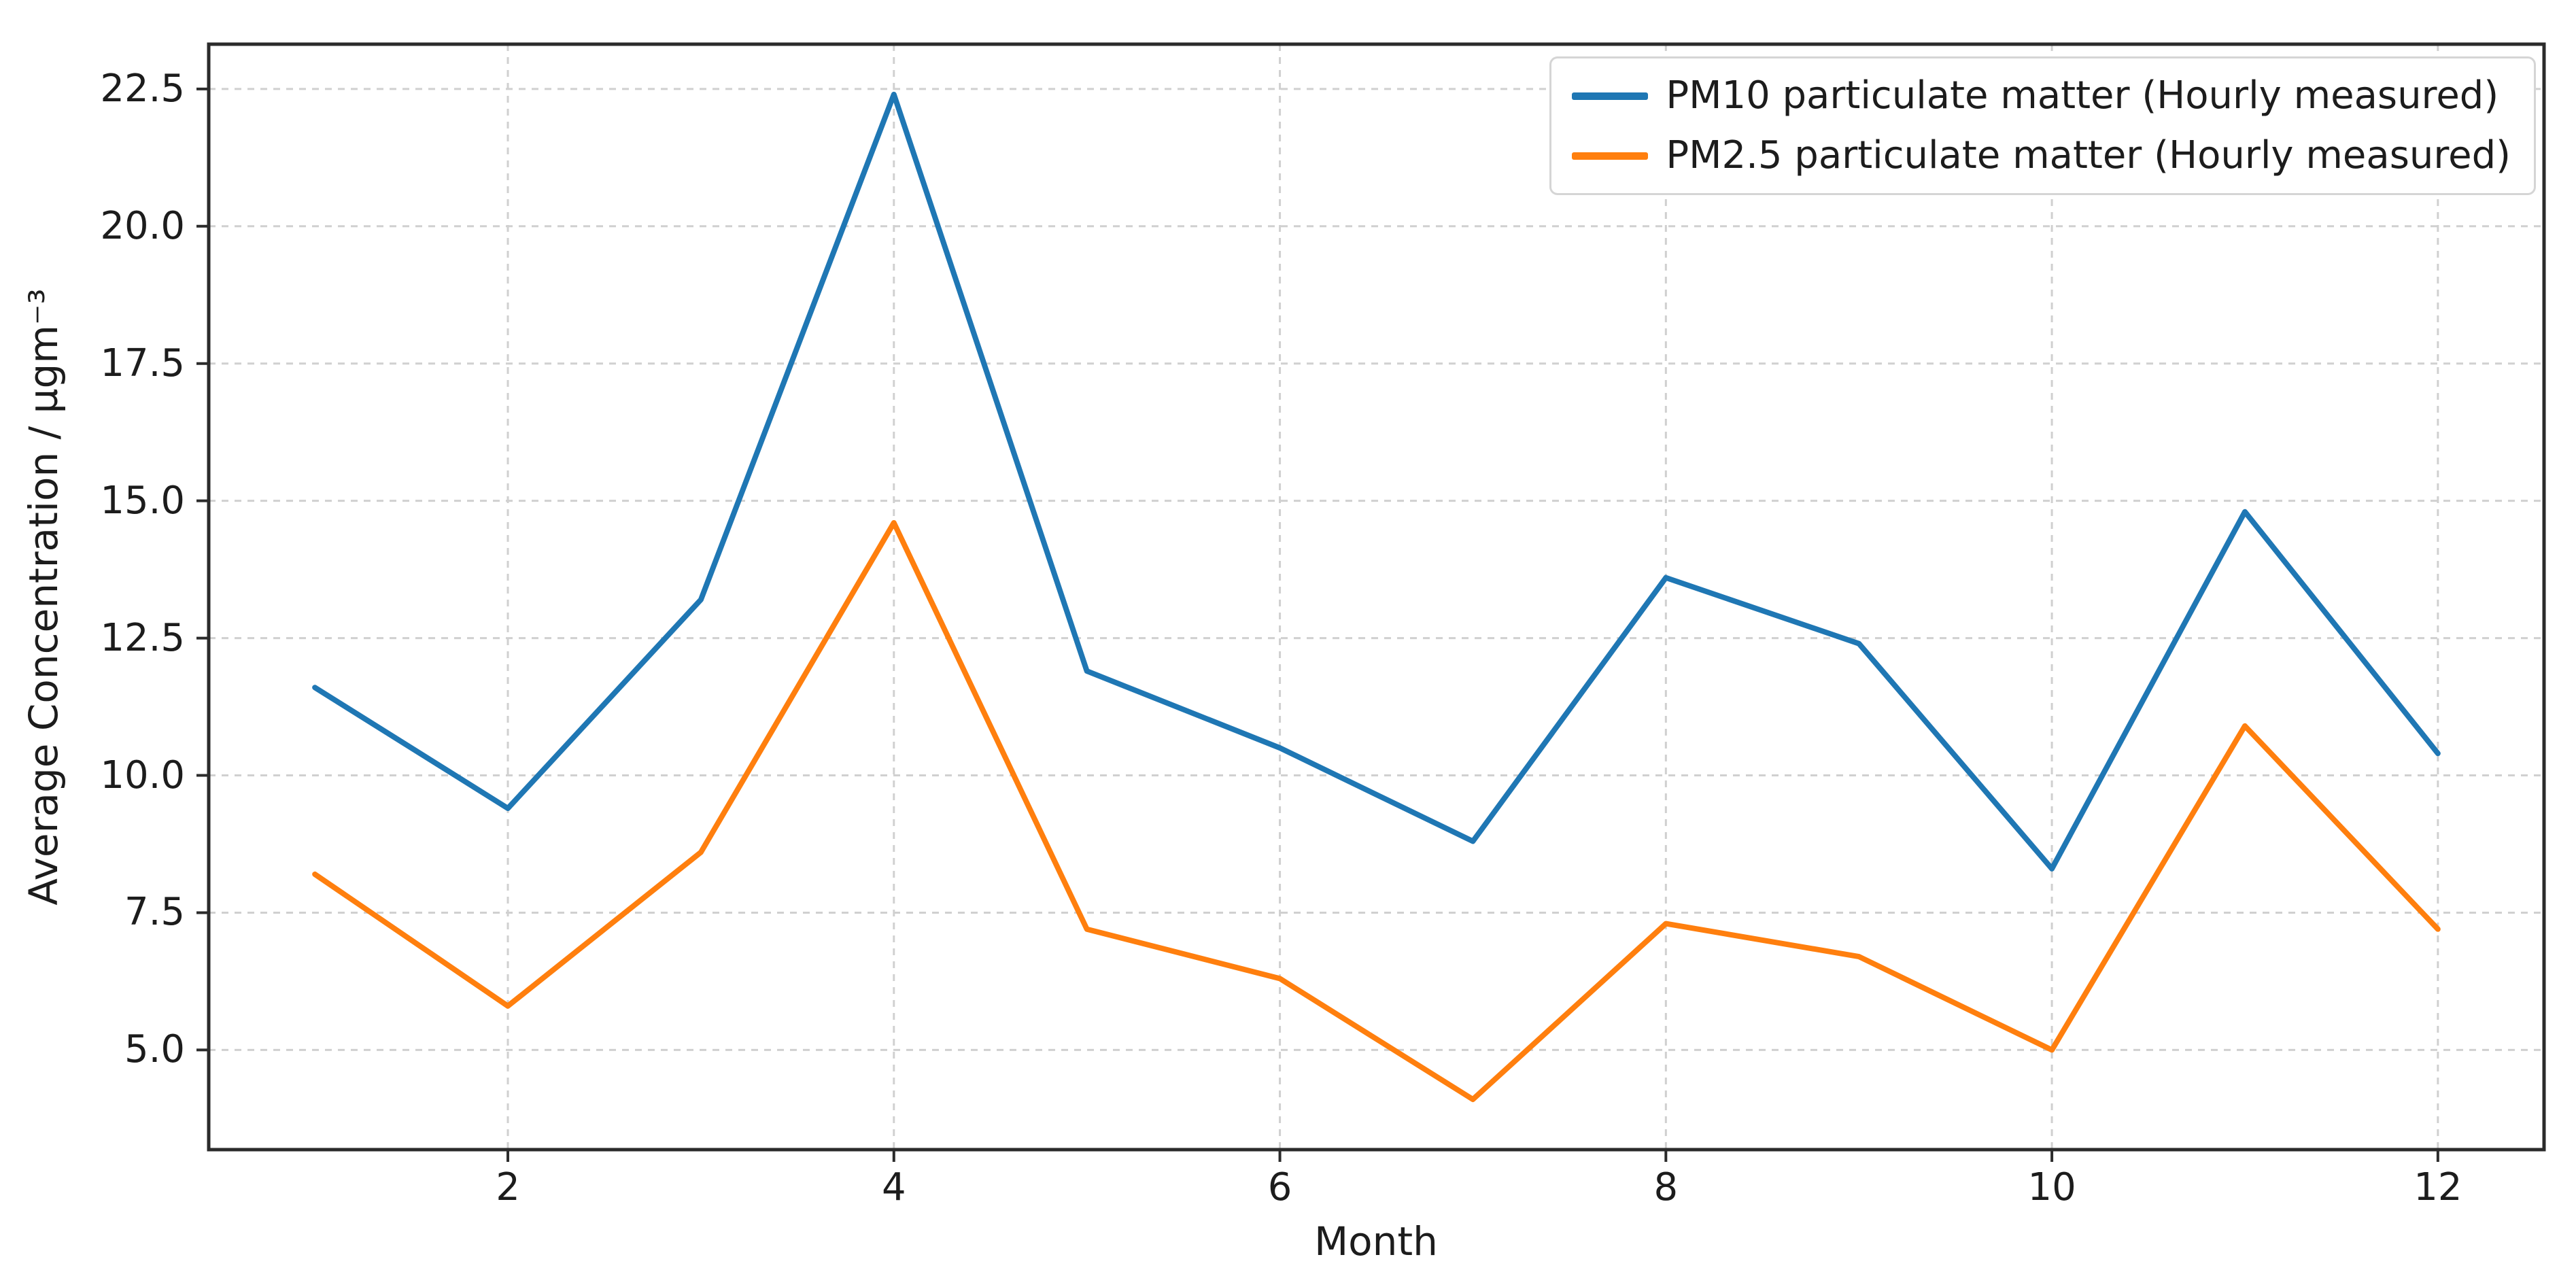  Describe the element at coordinates (893, 1187) in the screenshot. I see `x-tick-label: 4` at that location.